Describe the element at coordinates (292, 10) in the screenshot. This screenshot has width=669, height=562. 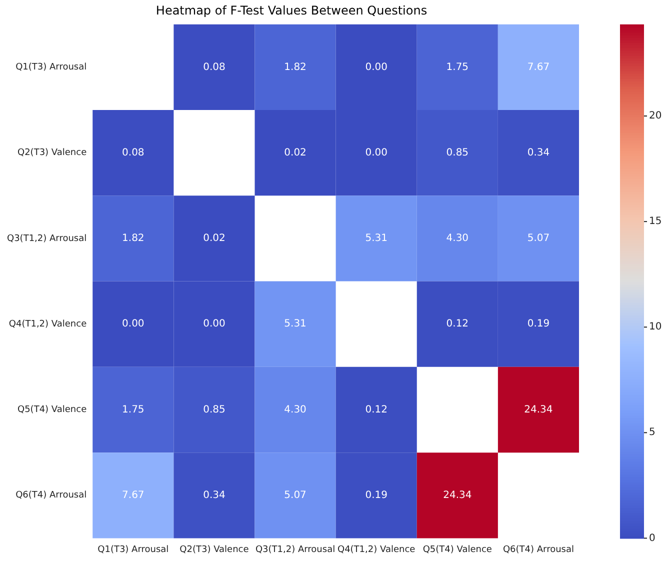
I see `chart-title: Heatmap of F-Test Values Between Questions` at that location.